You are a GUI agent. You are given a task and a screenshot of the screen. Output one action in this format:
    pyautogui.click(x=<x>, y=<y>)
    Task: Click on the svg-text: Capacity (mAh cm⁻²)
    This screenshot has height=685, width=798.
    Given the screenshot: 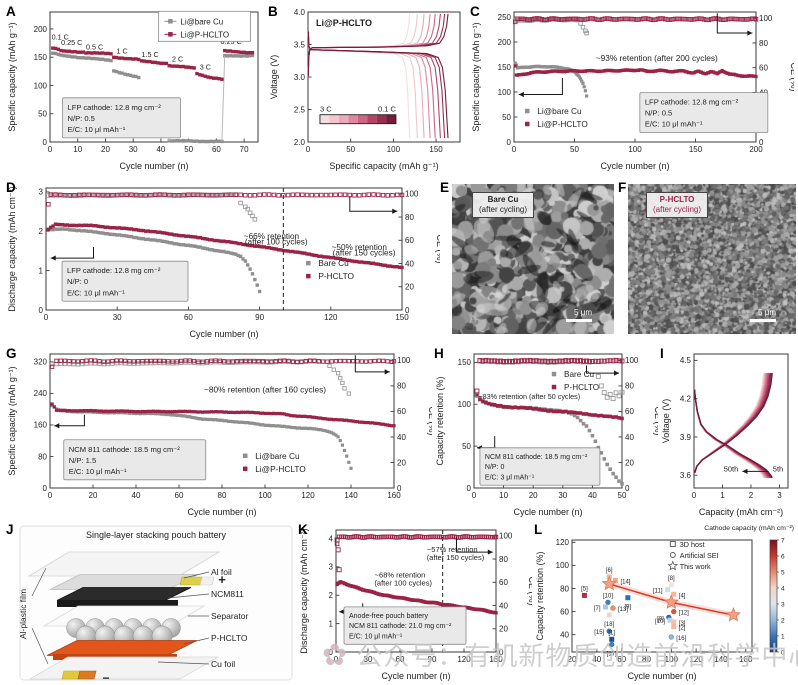 What is the action you would take?
    pyautogui.click(x=741, y=512)
    